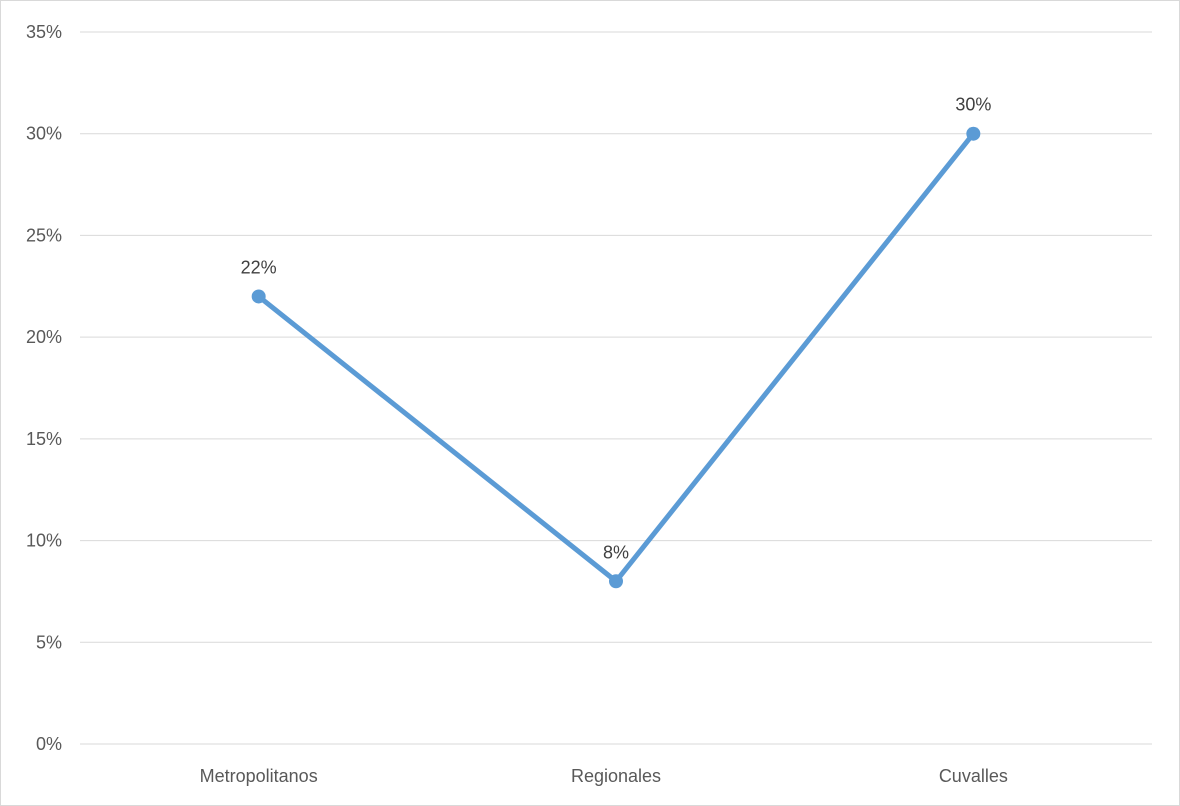  What do you see at coordinates (259, 267) in the screenshot?
I see `data-label: 22%` at bounding box center [259, 267].